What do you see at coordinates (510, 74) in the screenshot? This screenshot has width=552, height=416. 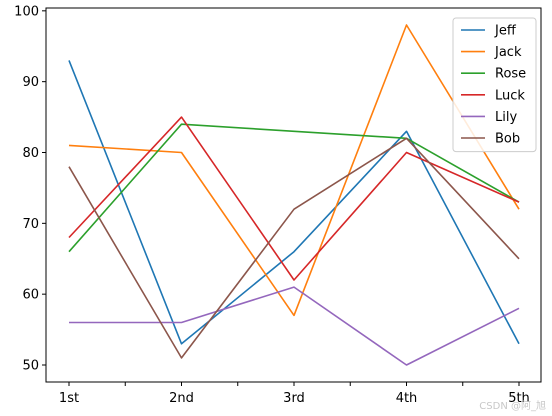 I see `legend-label-rose: Rose` at bounding box center [510, 74].